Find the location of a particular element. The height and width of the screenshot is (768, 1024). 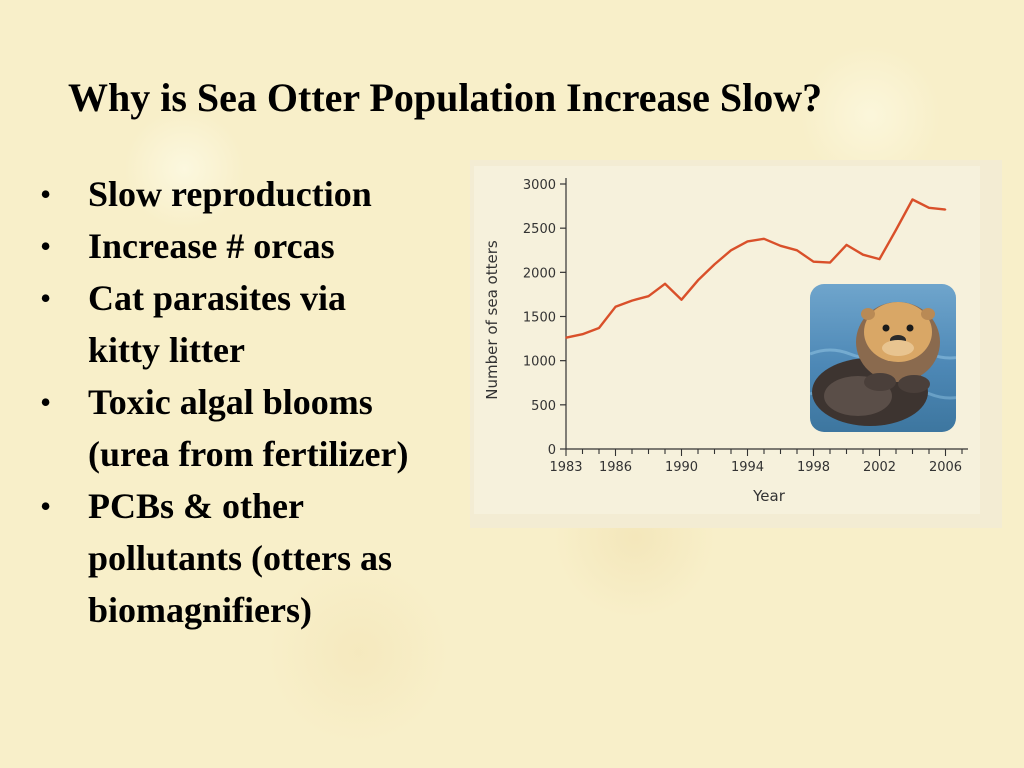

series-line is located at coordinates (755, 268).